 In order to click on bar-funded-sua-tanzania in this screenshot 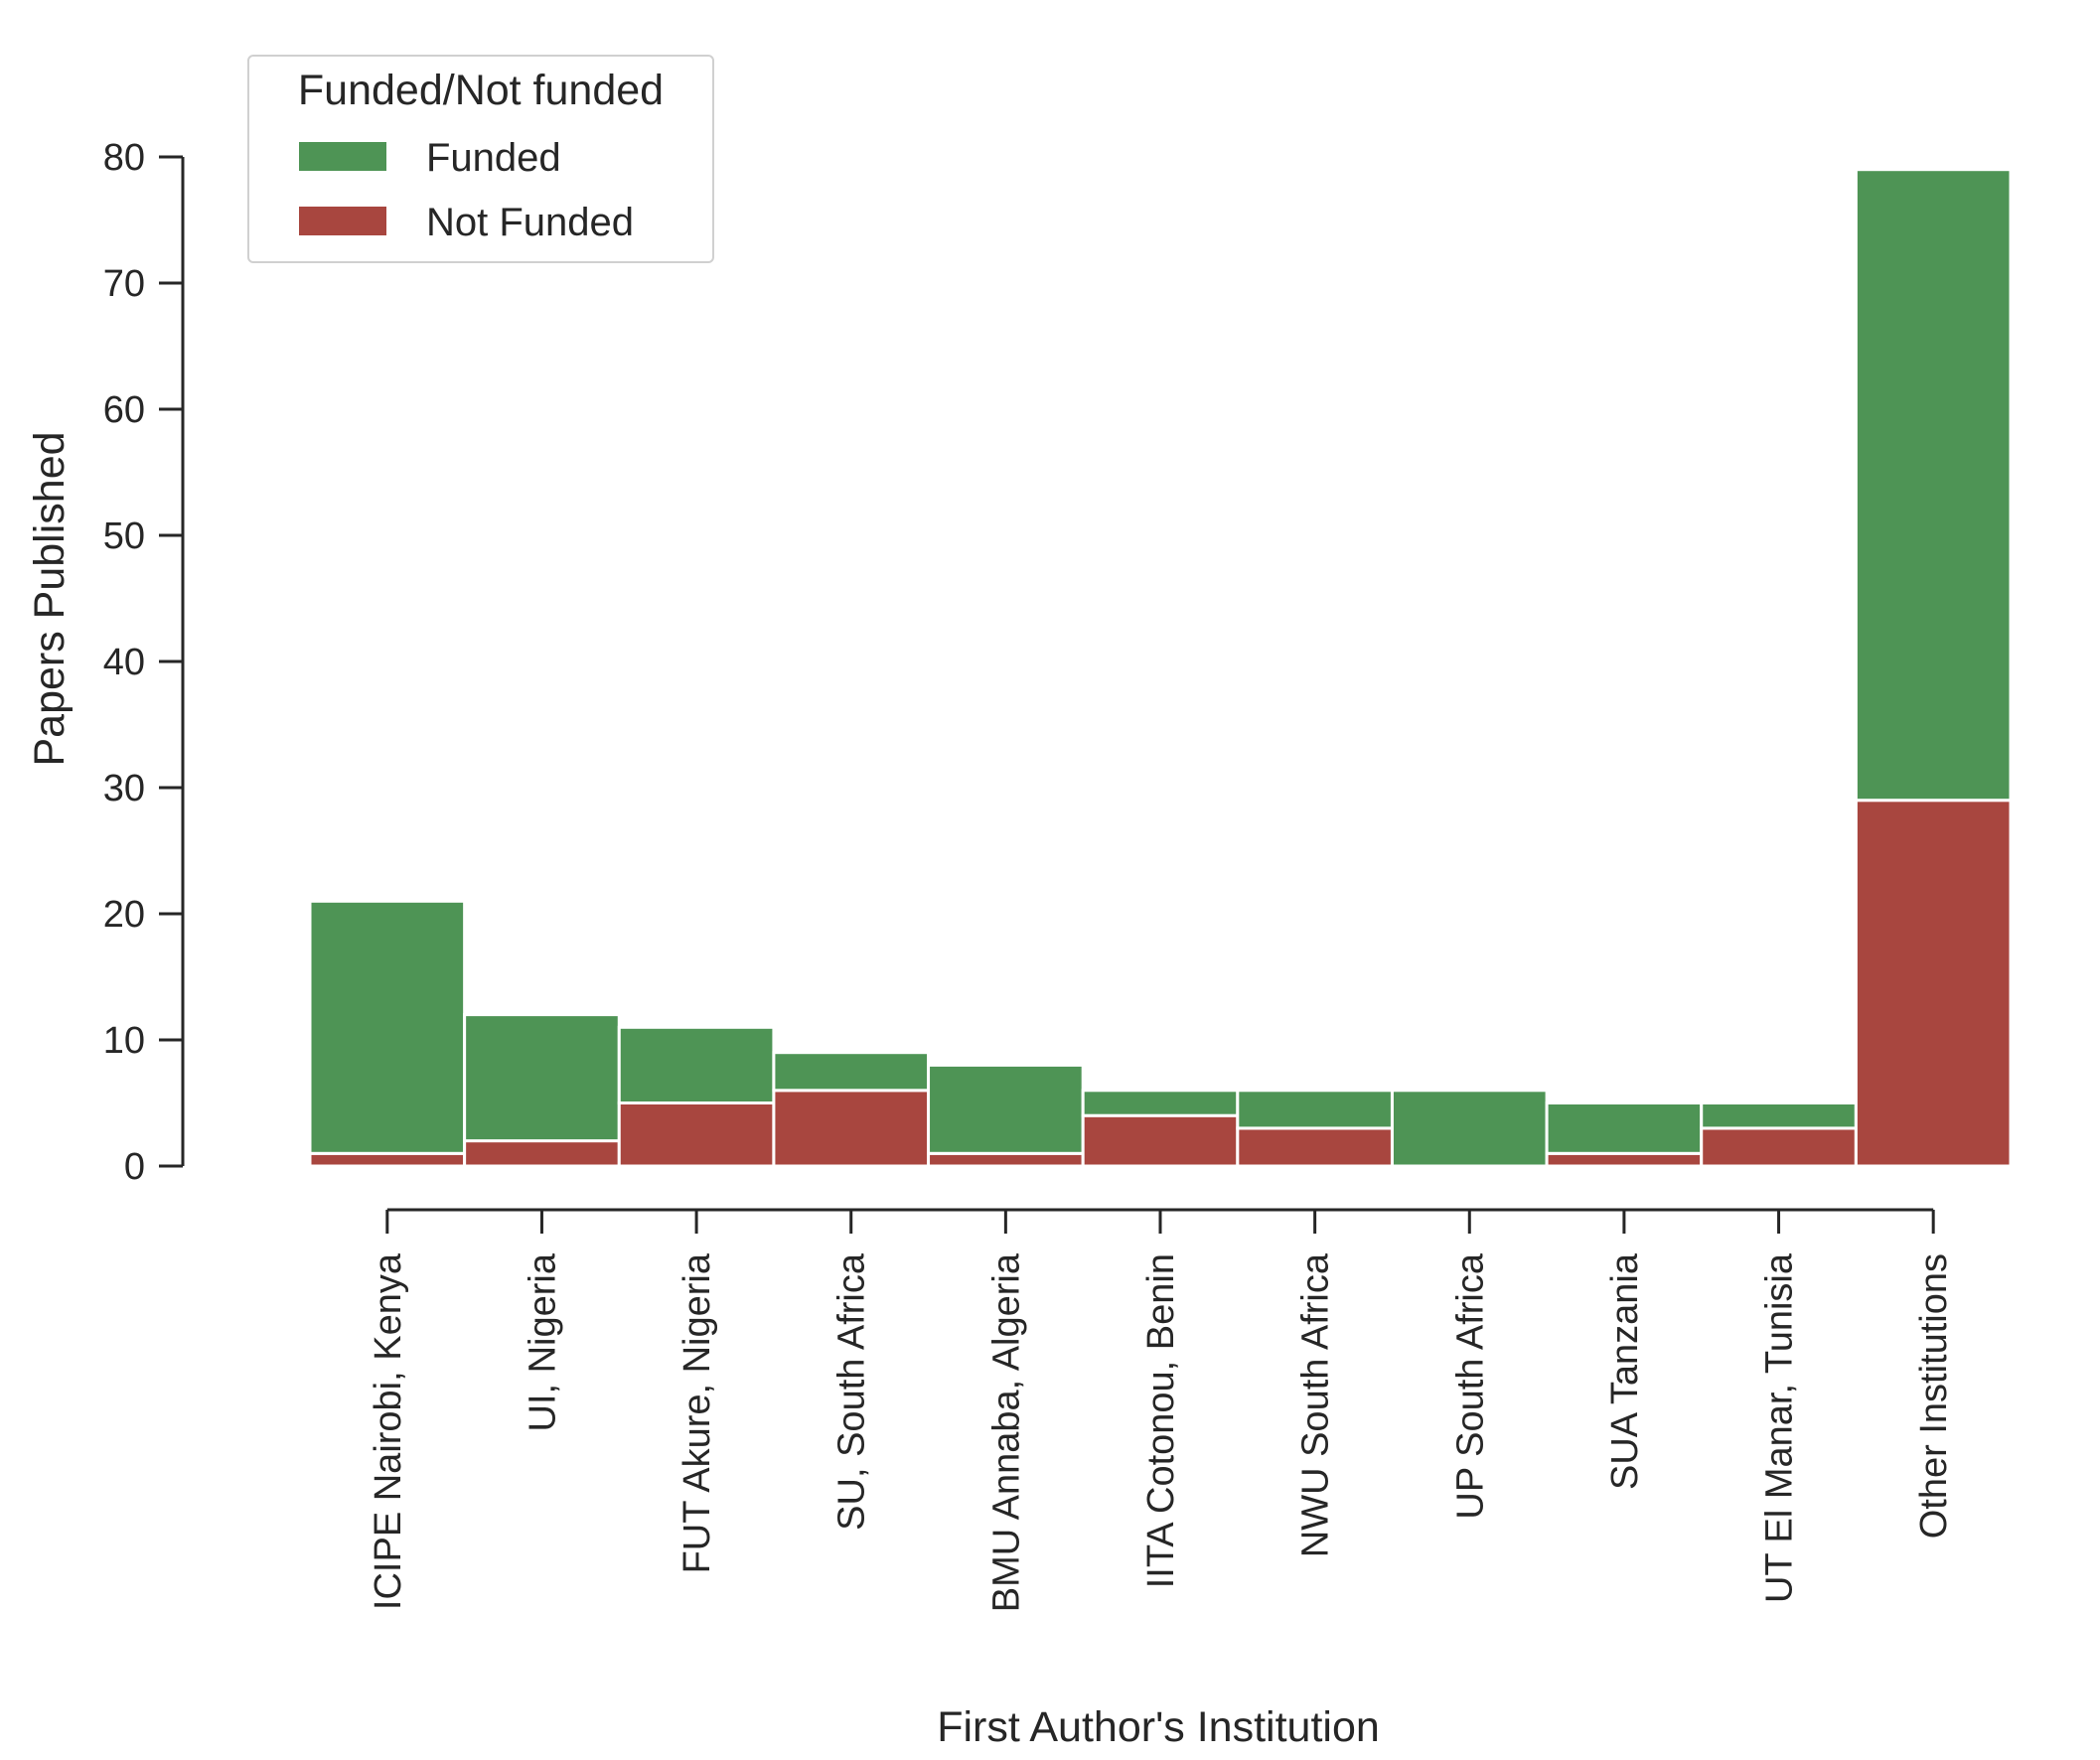, I will do `click(1624, 1128)`.